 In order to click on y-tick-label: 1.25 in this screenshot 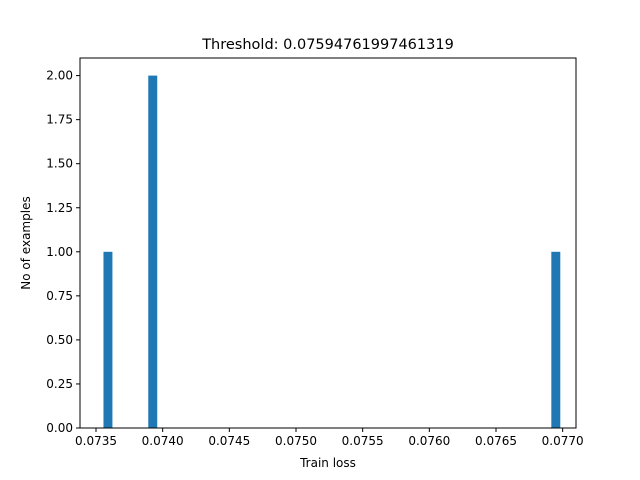, I will do `click(59, 208)`.